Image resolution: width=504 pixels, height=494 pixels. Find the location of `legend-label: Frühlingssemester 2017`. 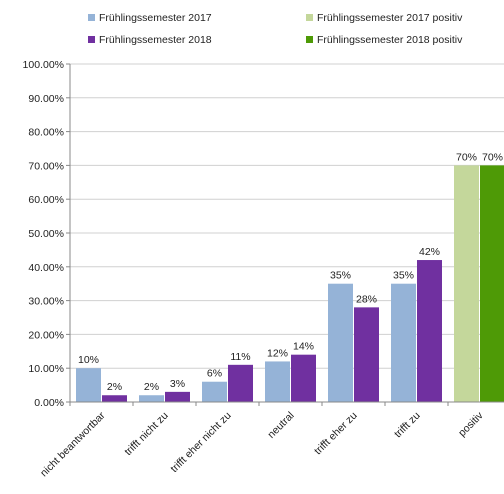

legend-label: Frühlingssemester 2017 is located at coordinates (155, 18).